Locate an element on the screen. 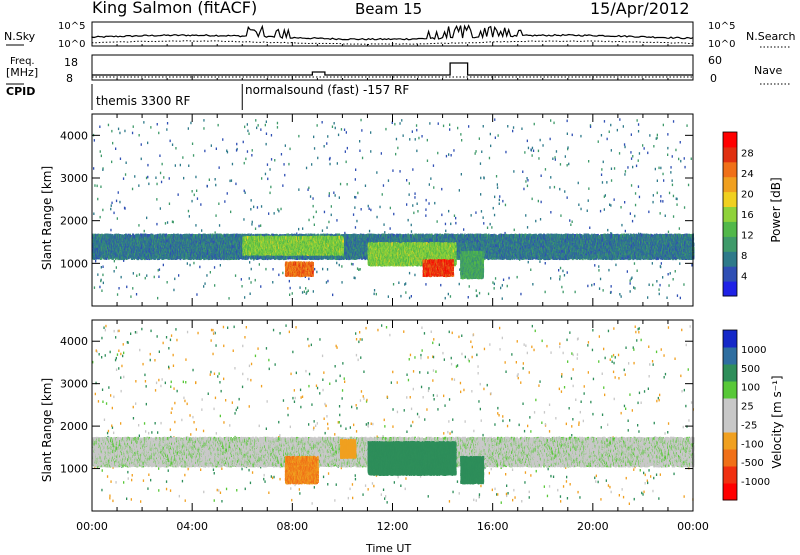  nsky-line is located at coordinates (392, 33).